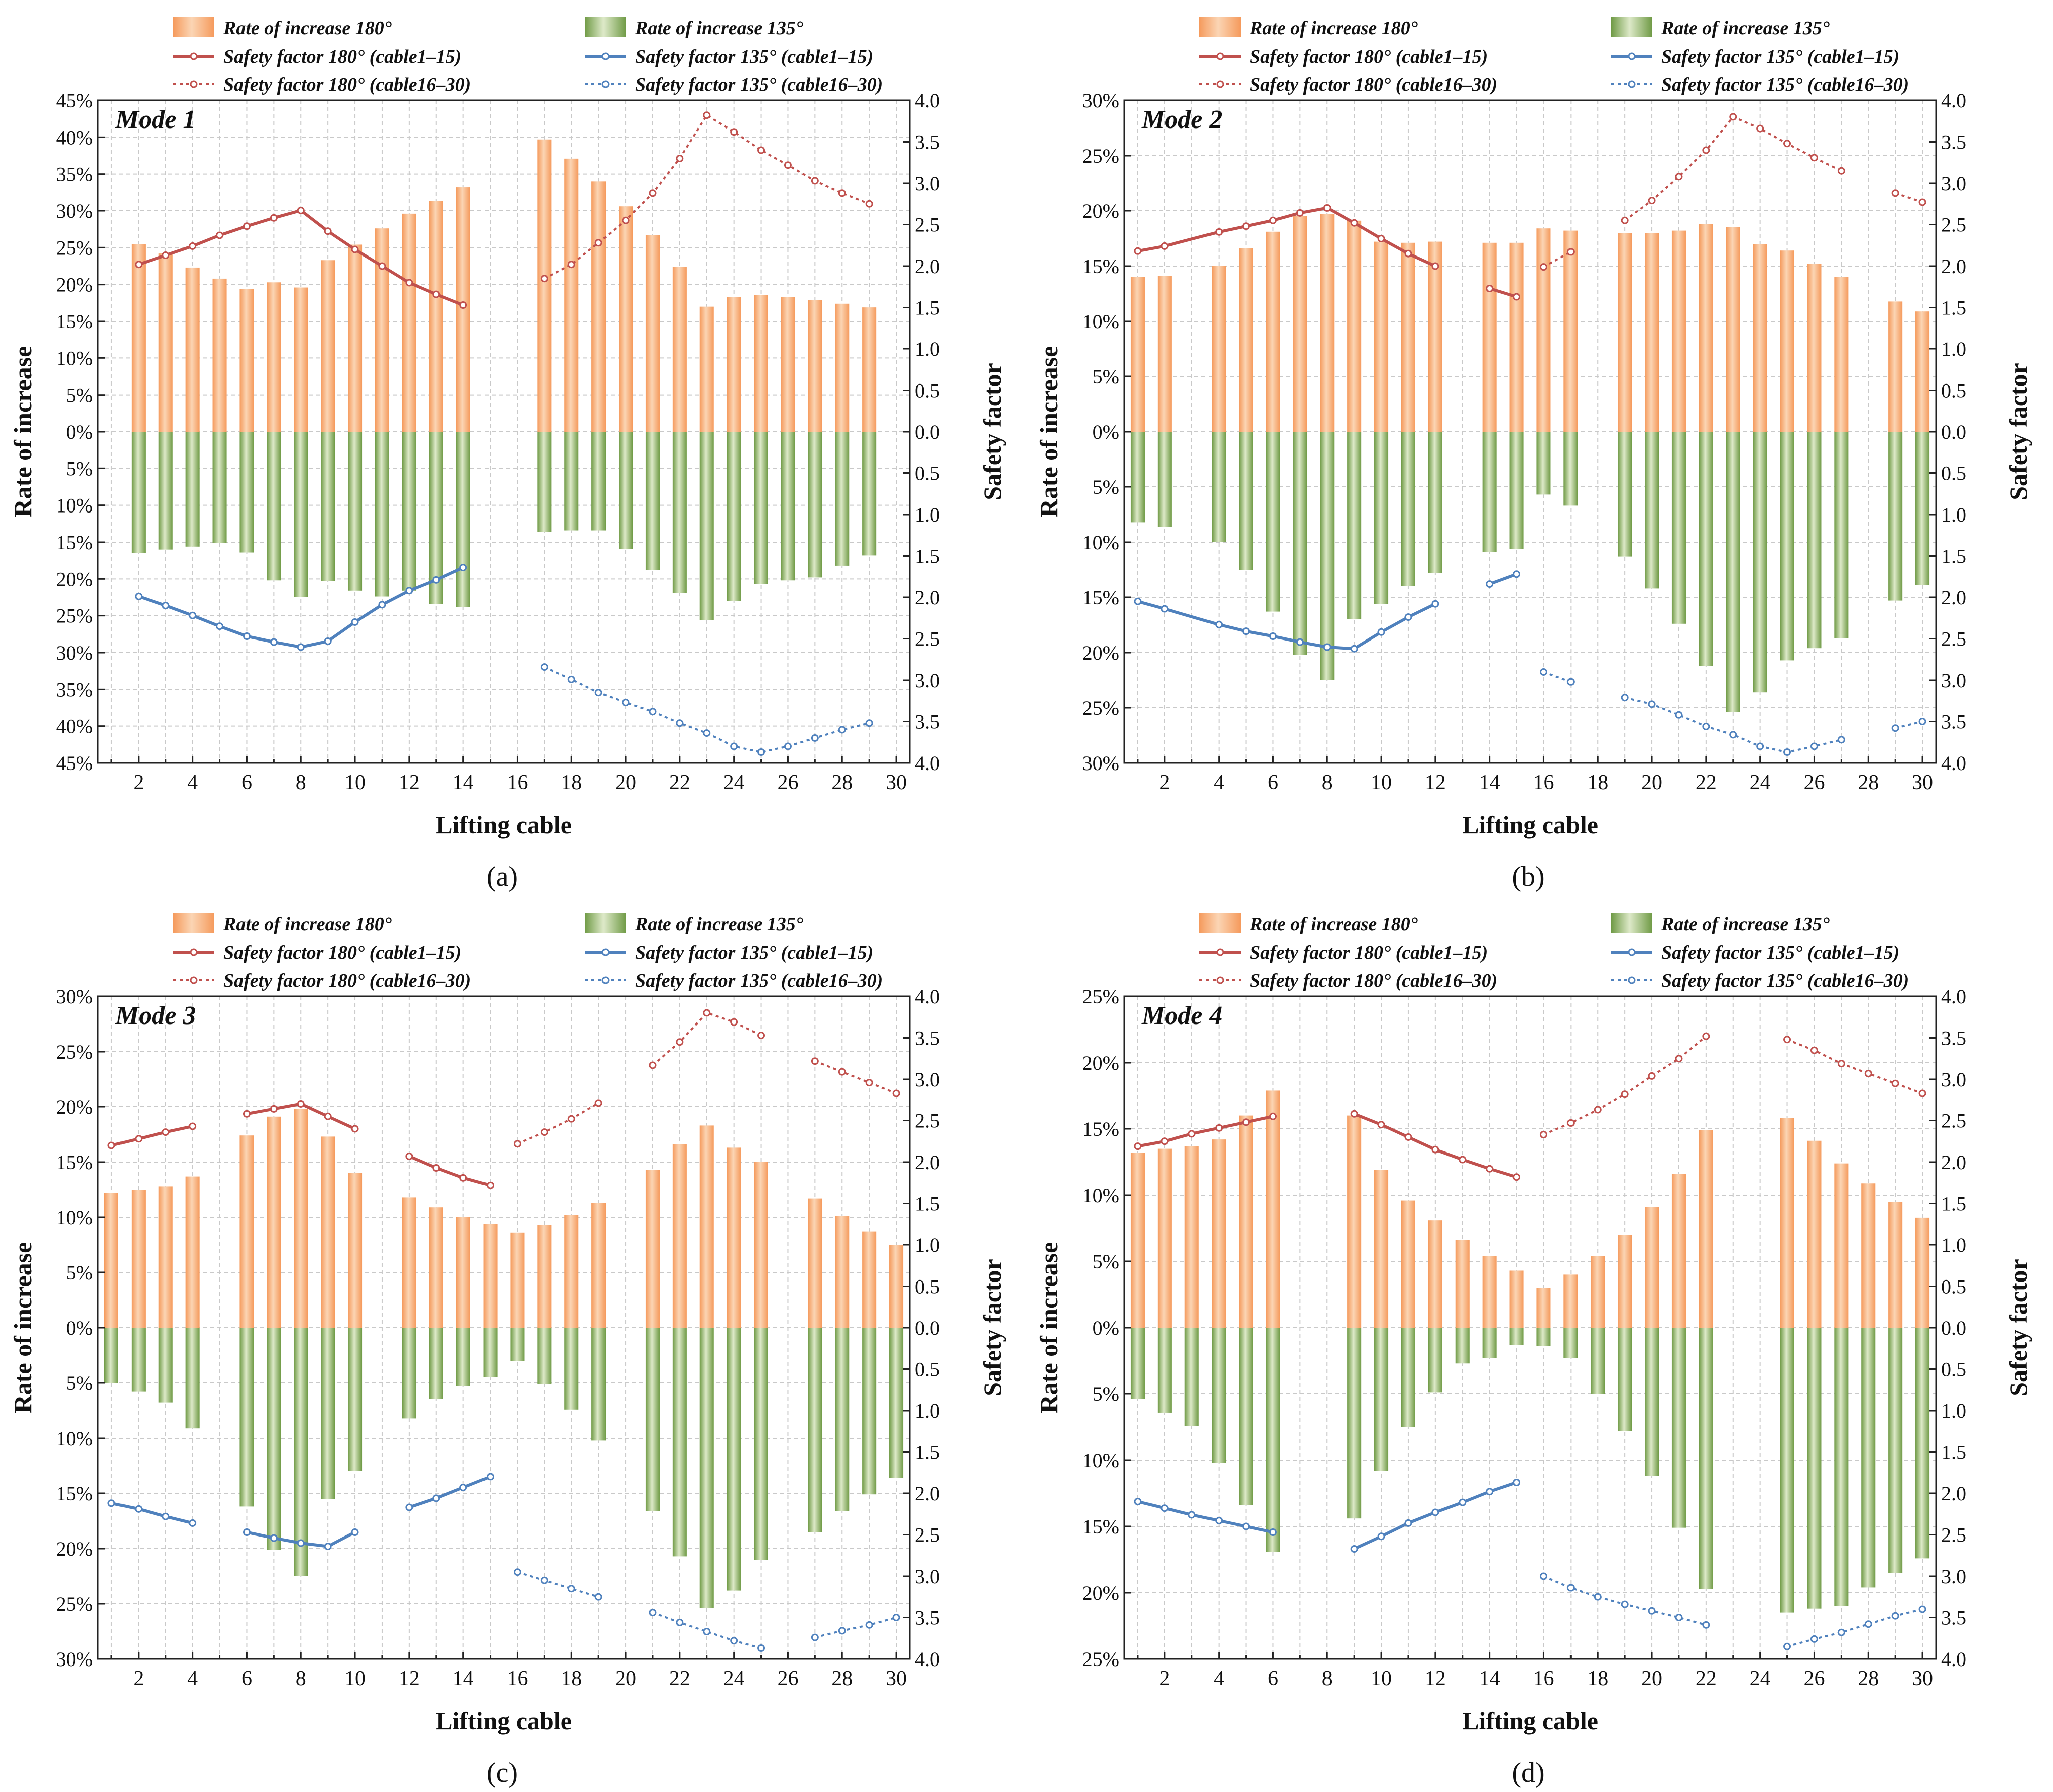  I want to click on y-right-axis-title: Safety factor, so click(992, 1327).